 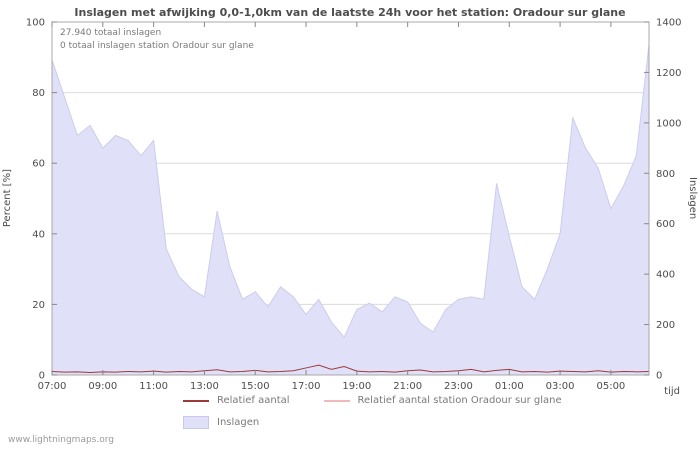 I want to click on legend-item-relatief-aantal: Relatief aantal, so click(x=236, y=400).